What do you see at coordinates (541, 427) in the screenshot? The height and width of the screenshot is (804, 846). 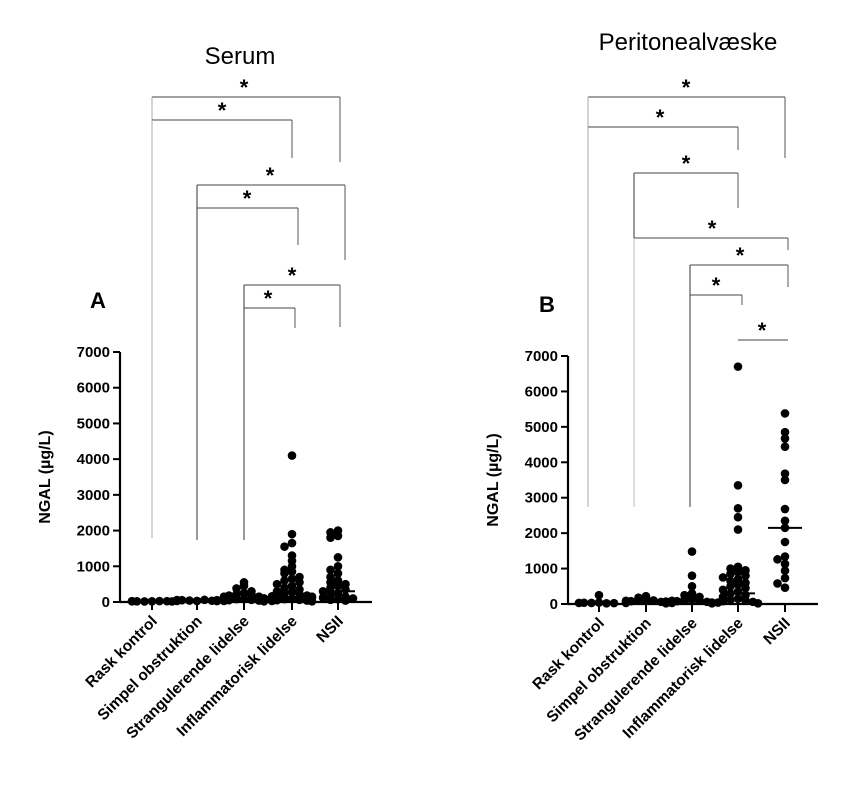 I see `y-tick-label: 5000` at bounding box center [541, 427].